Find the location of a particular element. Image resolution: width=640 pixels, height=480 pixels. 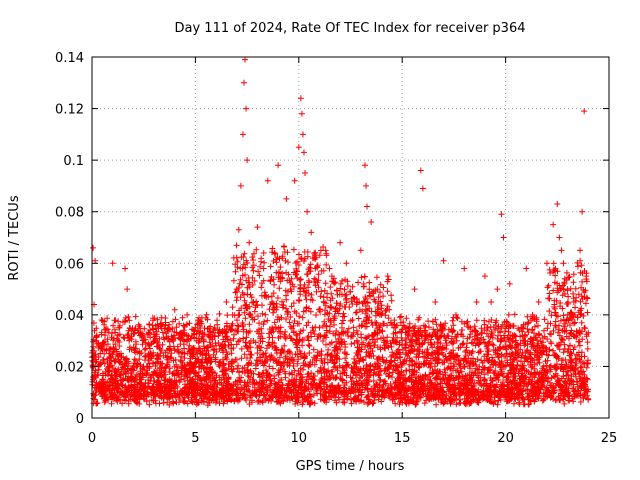

x-tick-label: 15 is located at coordinates (402, 438).